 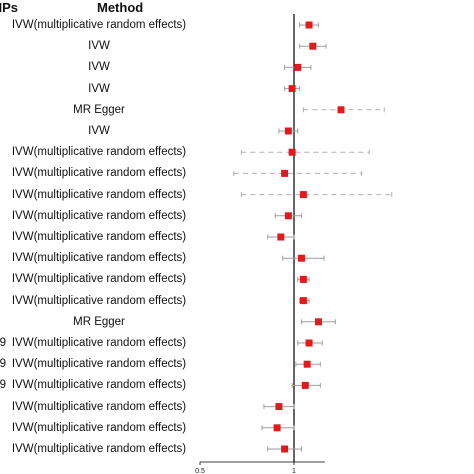 What do you see at coordinates (294, 471) in the screenshot?
I see `x-tick-label: 1` at bounding box center [294, 471].